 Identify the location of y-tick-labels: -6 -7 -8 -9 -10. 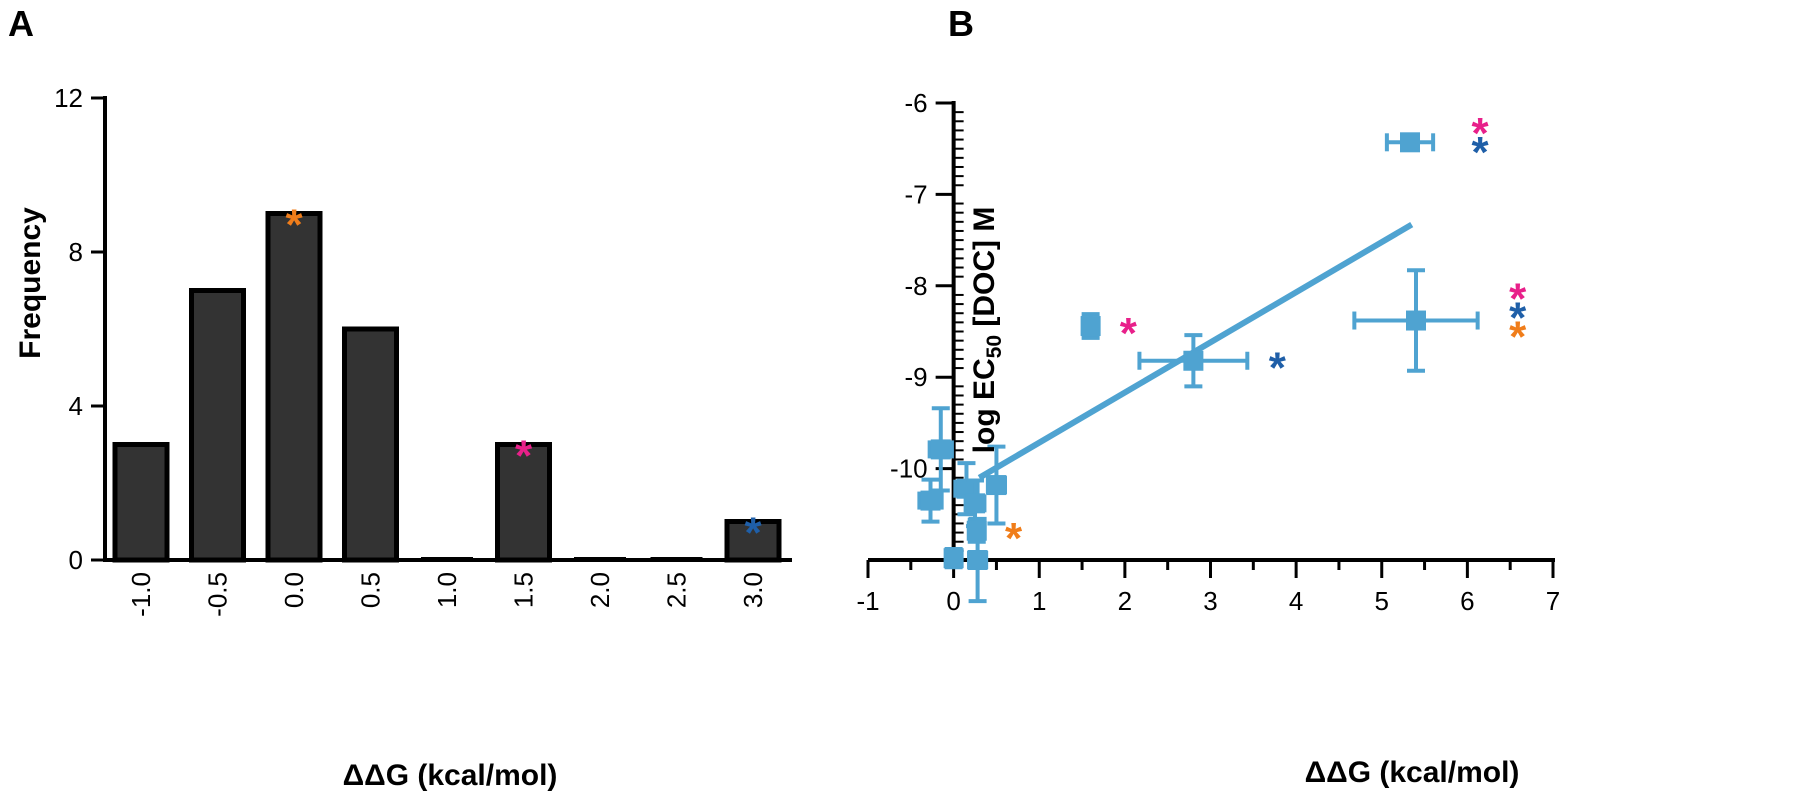
(909, 286).